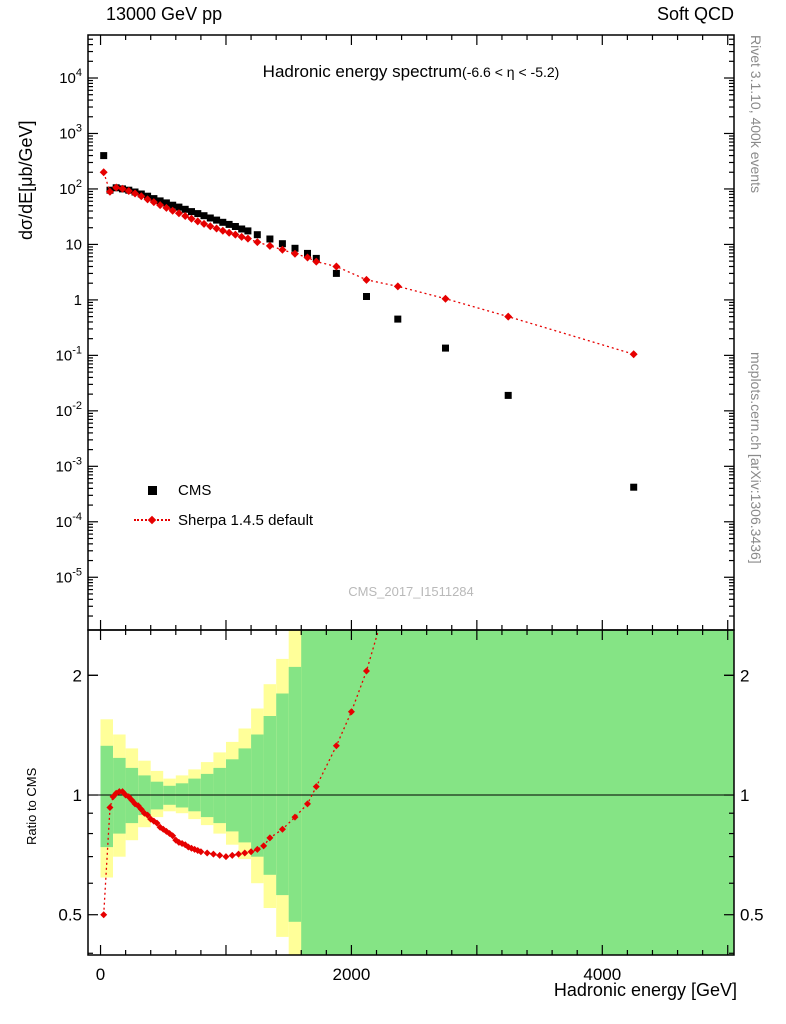 This screenshot has height=1024, width=786. Describe the element at coordinates (246, 520) in the screenshot. I see `legend-label-sherpa: Sherpa 1.4.5 default` at that location.